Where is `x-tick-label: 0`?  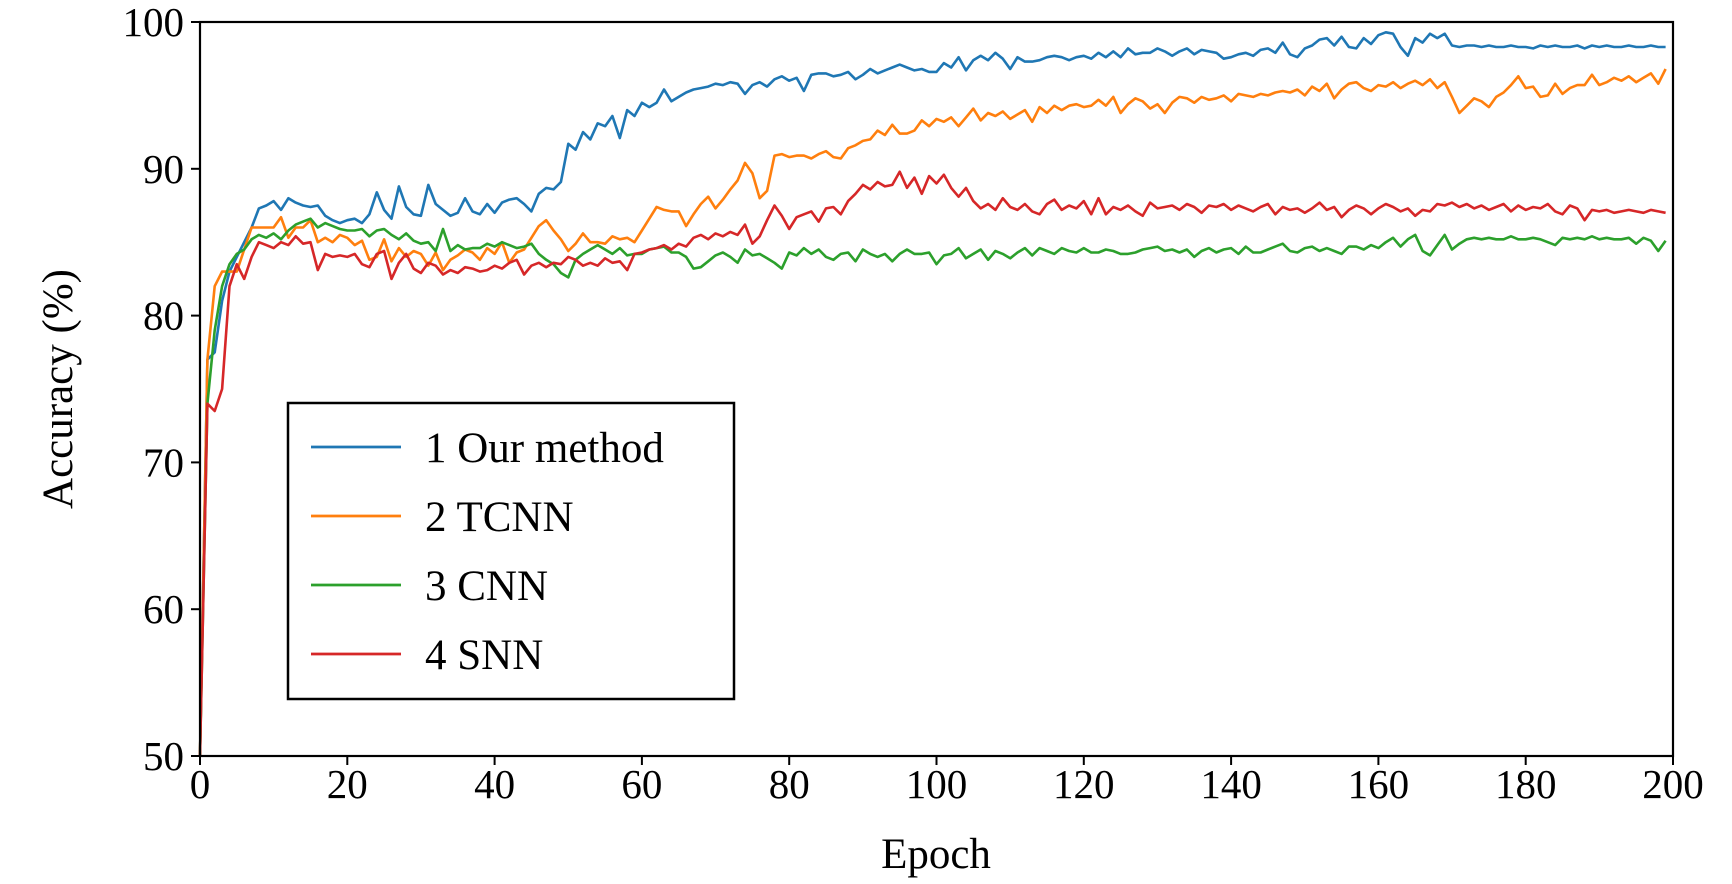 x-tick-label: 0 is located at coordinates (200, 784).